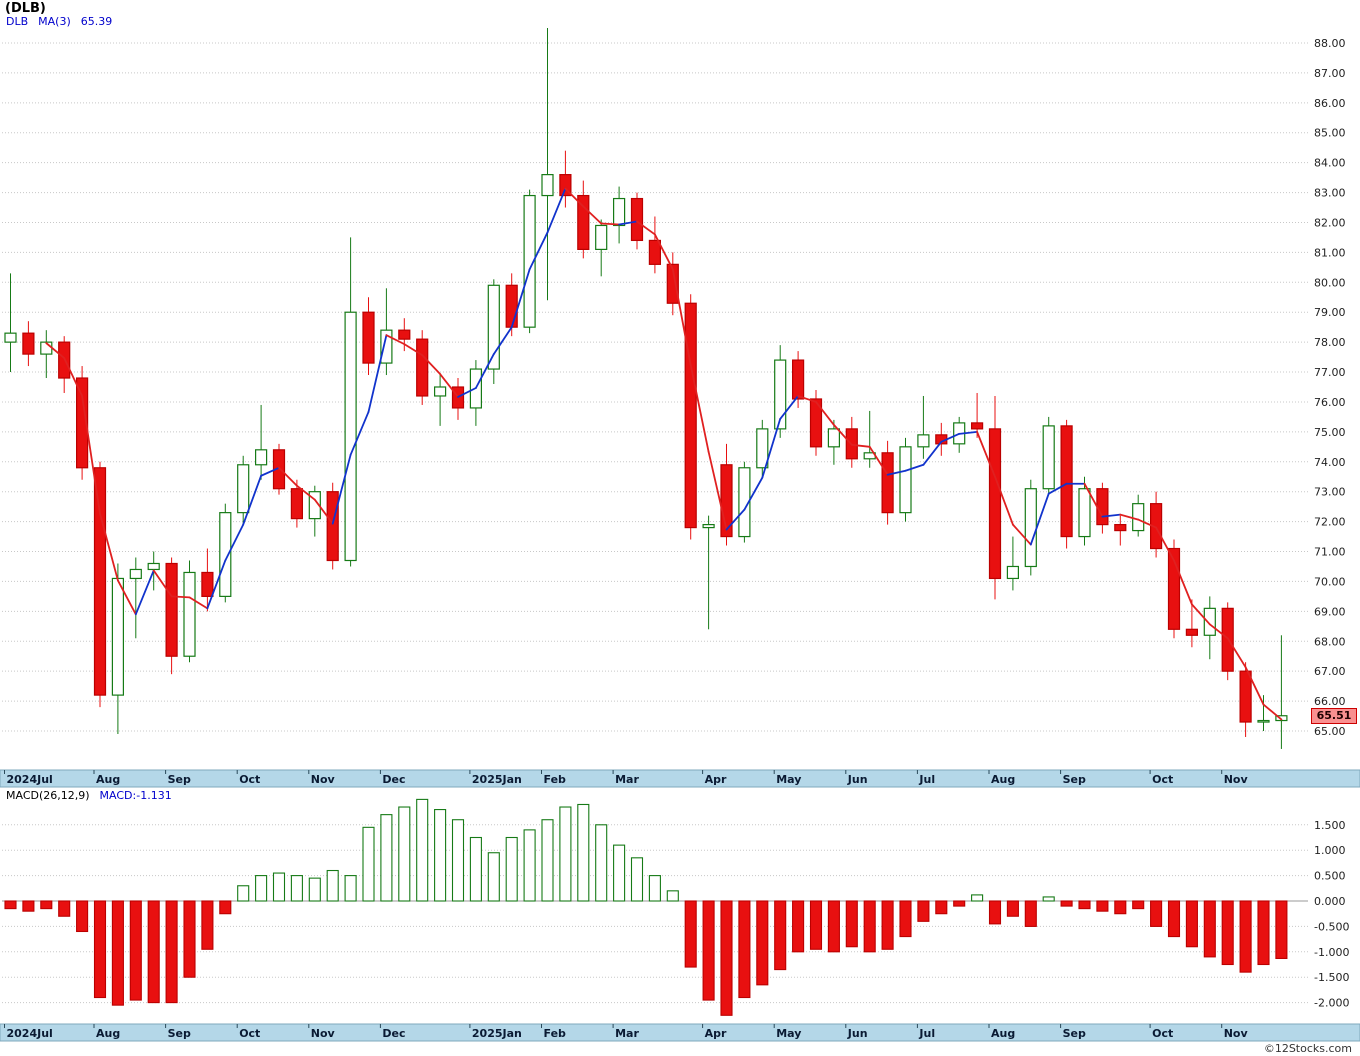 This screenshot has height=1056, width=1360. I want to click on month-label: Dec, so click(393, 1033).